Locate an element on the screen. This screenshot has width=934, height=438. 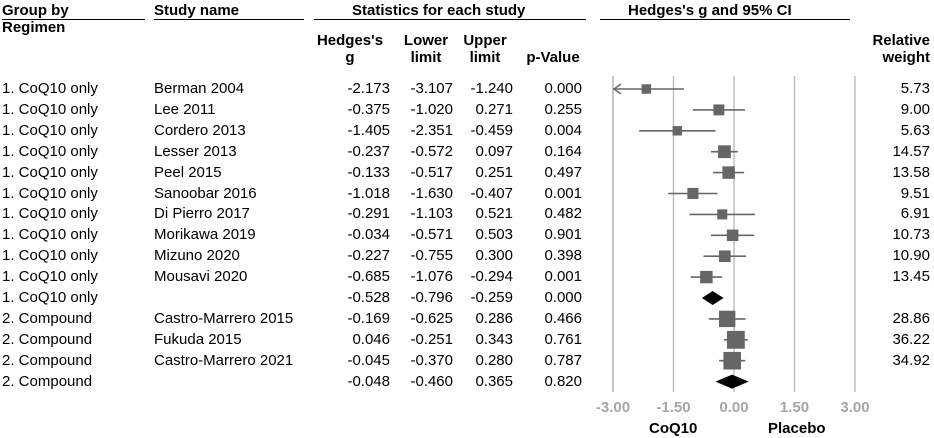
cell-hedges-g: -0.034 is located at coordinates (368, 235).